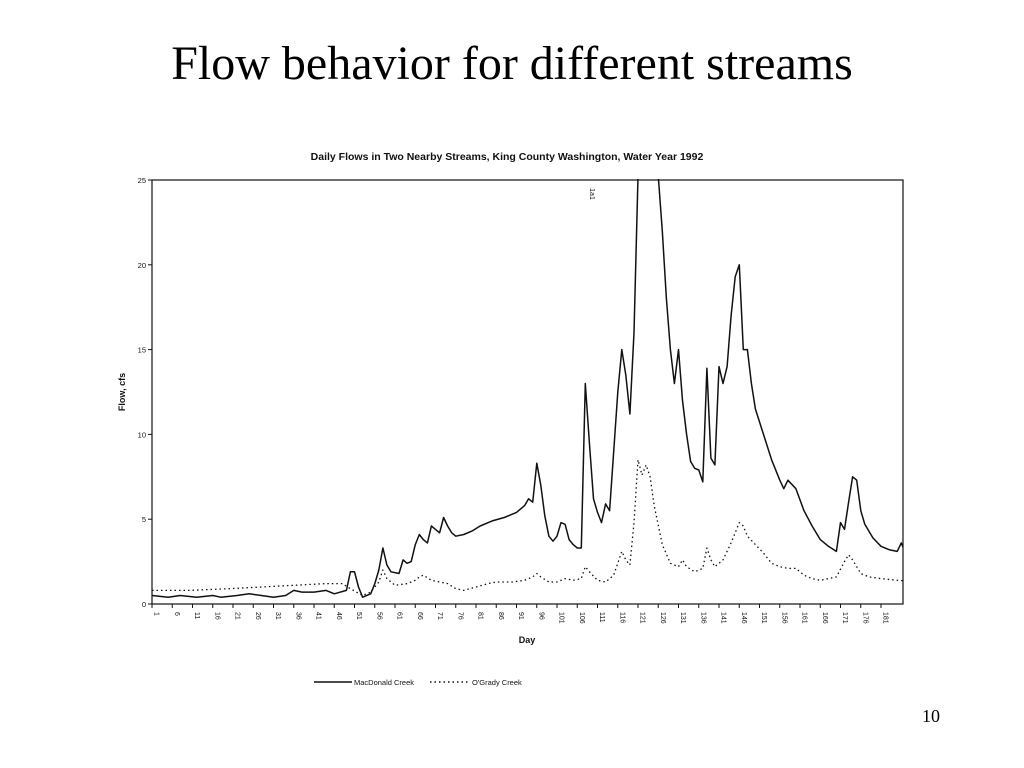 The width and height of the screenshot is (1024, 768). I want to click on x-tick-label: 101, so click(561, 618).